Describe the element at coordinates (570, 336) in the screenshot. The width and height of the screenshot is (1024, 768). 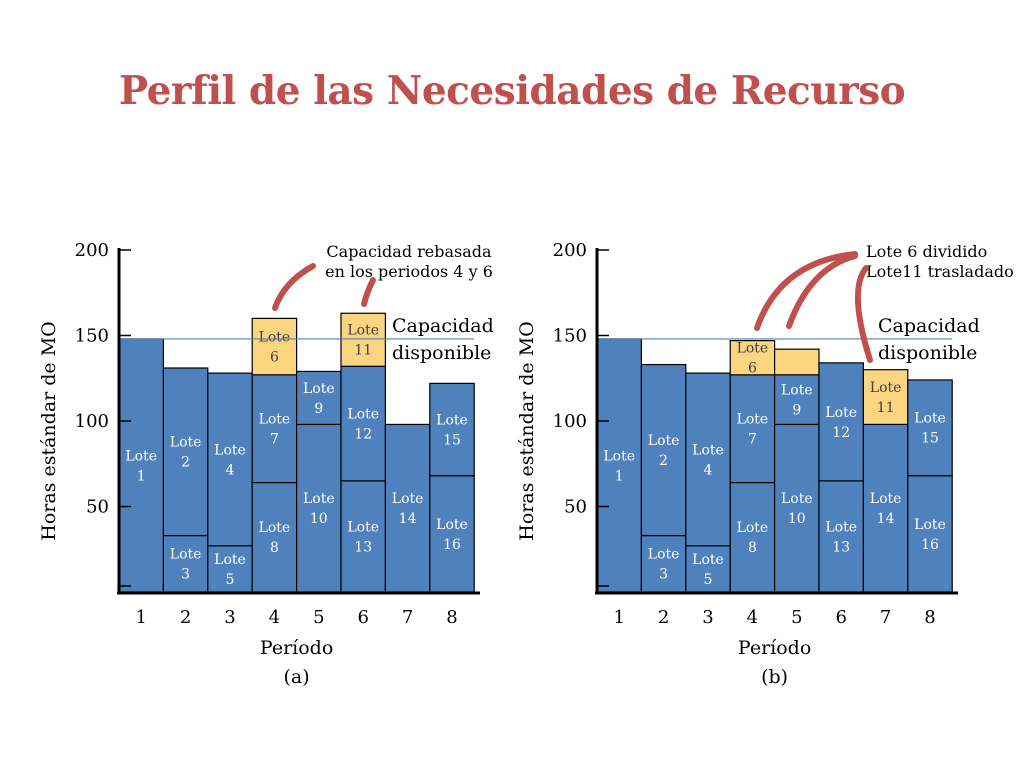
I see `y-tick-label: 150` at that location.